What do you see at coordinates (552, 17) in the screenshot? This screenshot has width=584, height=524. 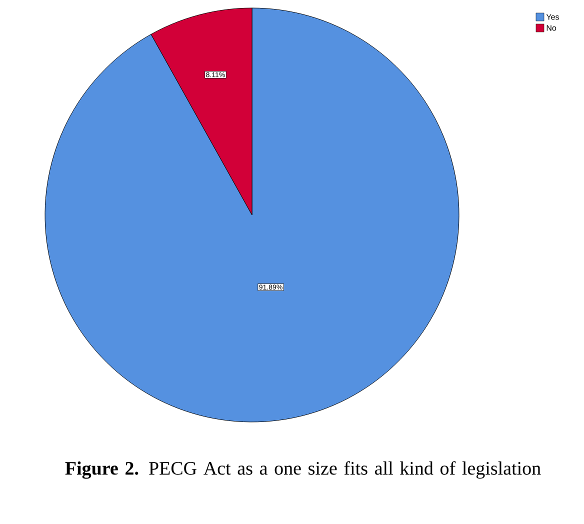 I see `legend-label: Yes` at bounding box center [552, 17].